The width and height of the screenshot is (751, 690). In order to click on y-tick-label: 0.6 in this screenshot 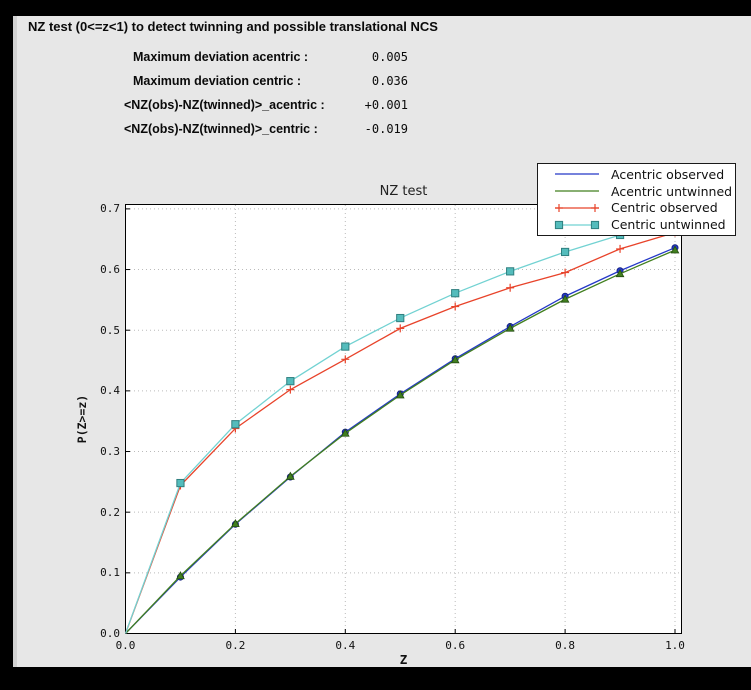, I will do `click(110, 270)`.